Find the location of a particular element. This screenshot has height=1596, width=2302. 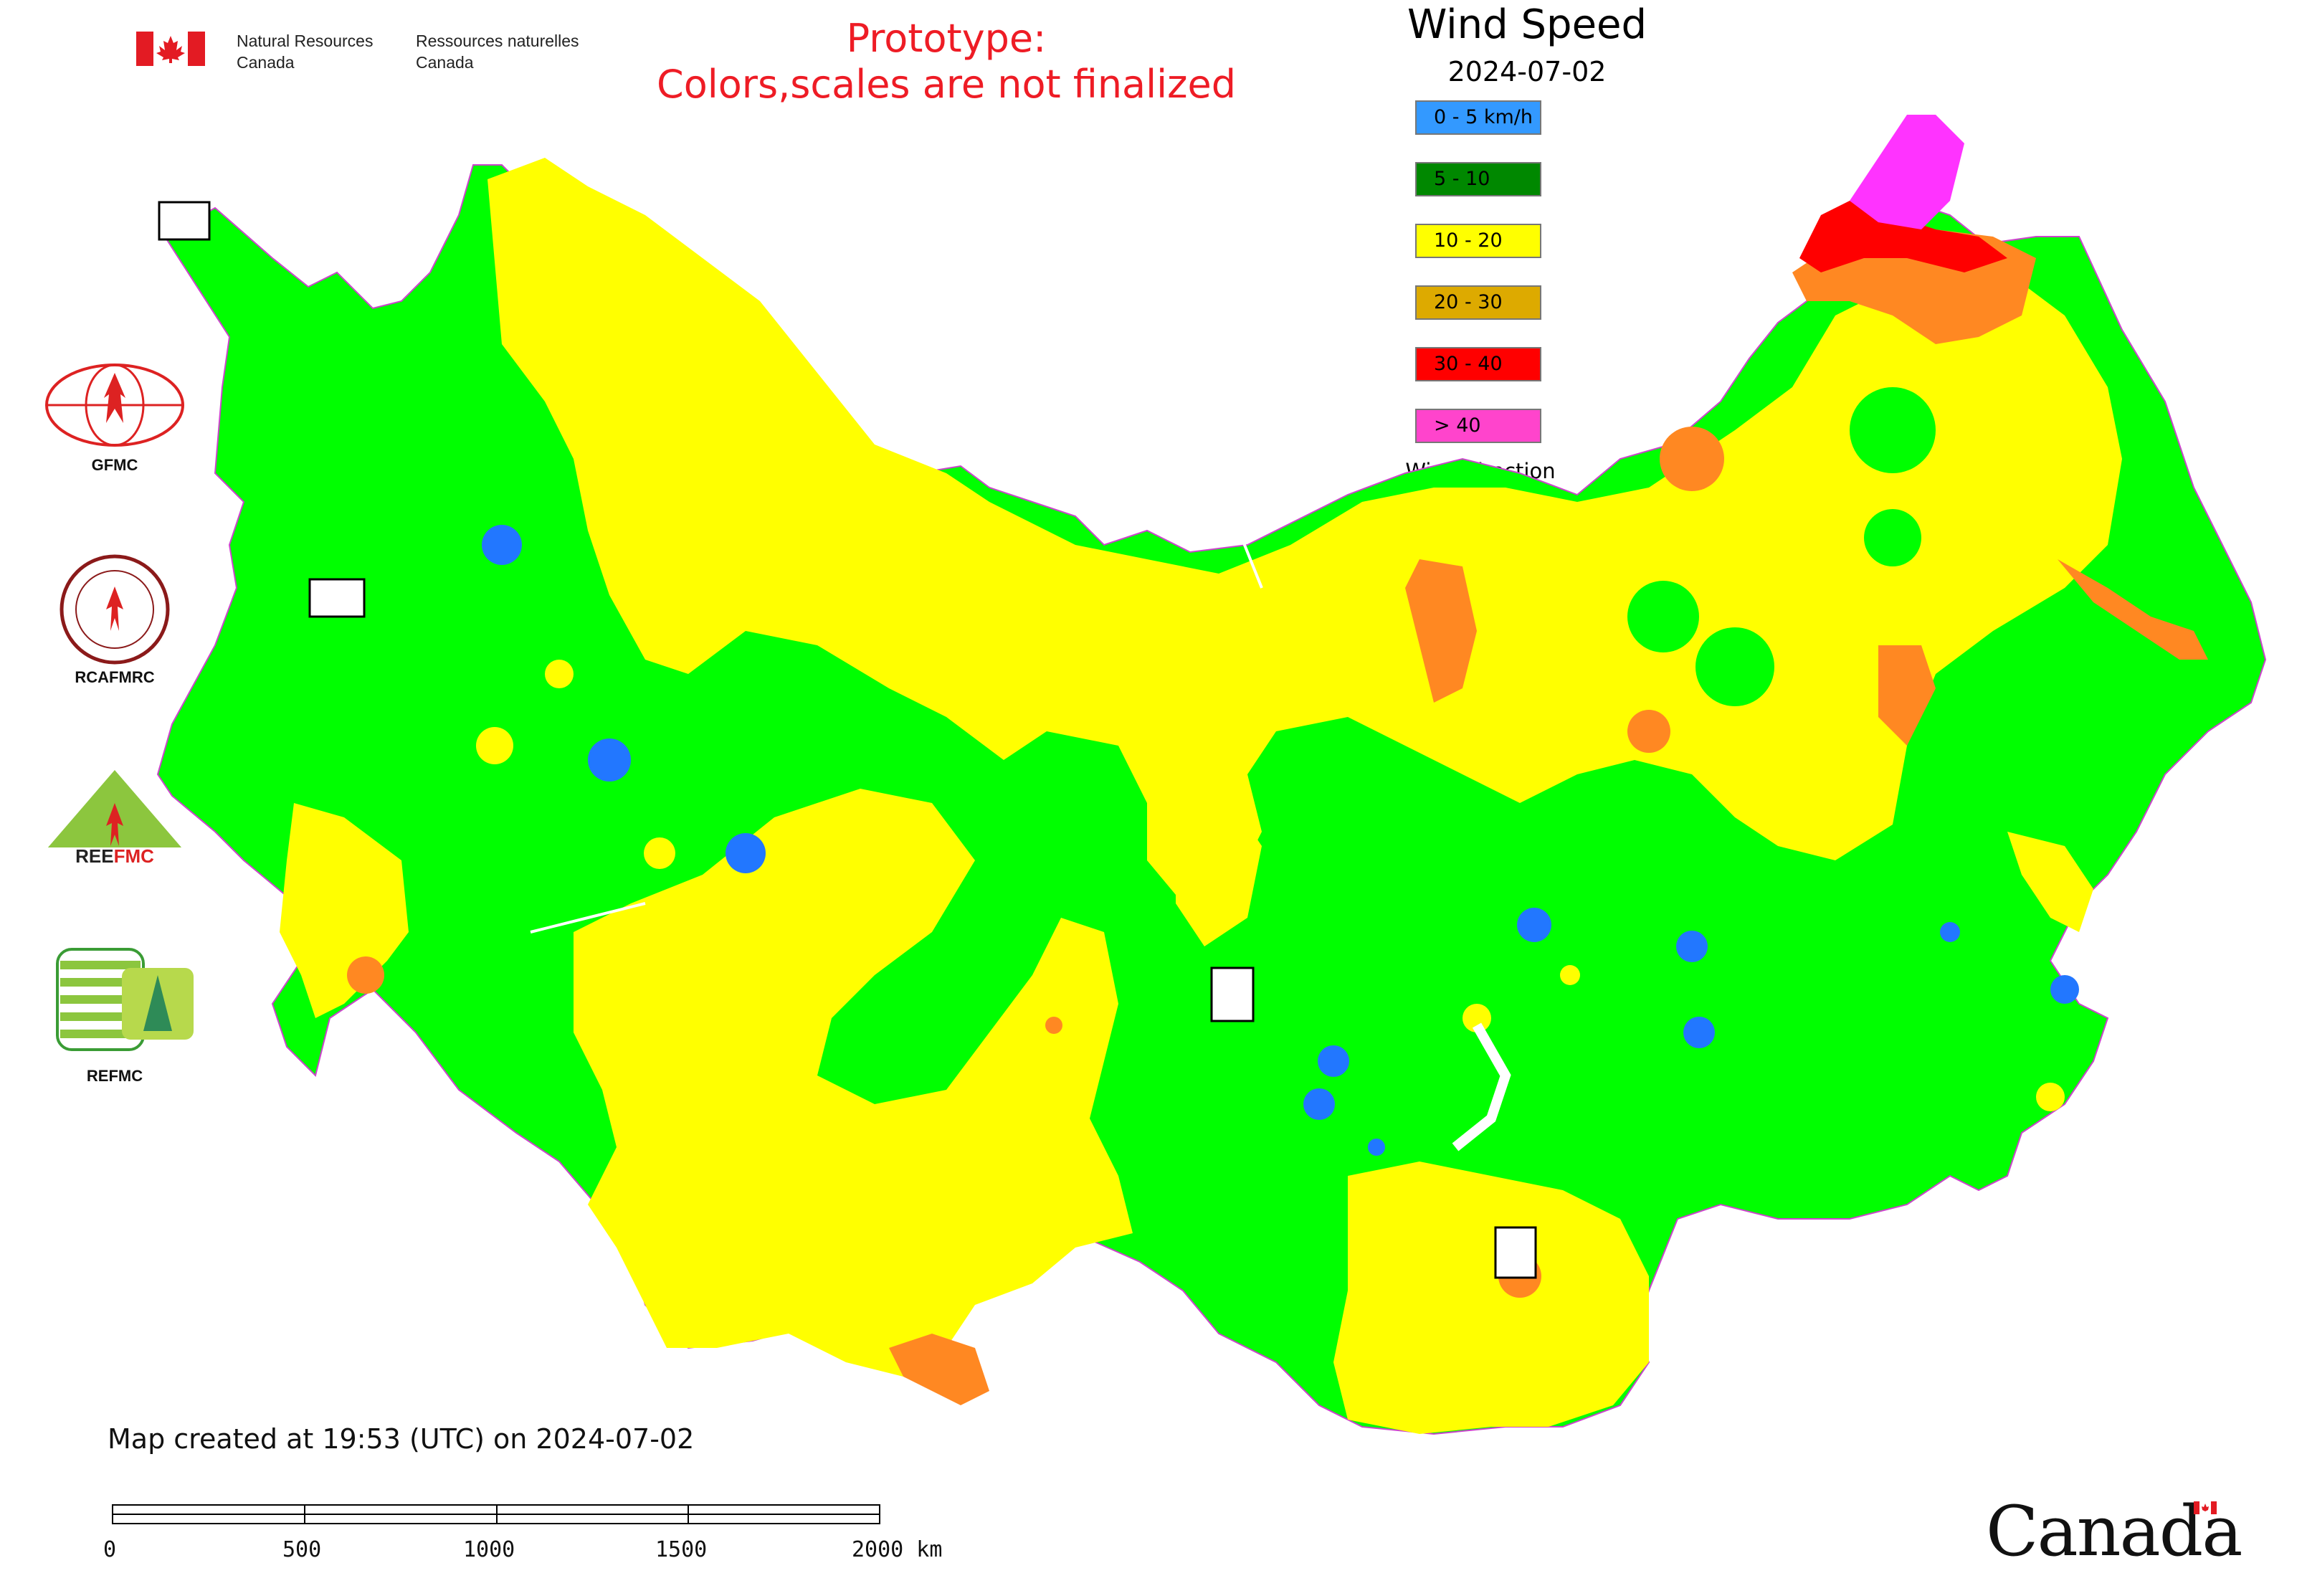

map-created-text: Map created at 19:53 (UTC) on 2024-07-02 is located at coordinates (402, 1439).